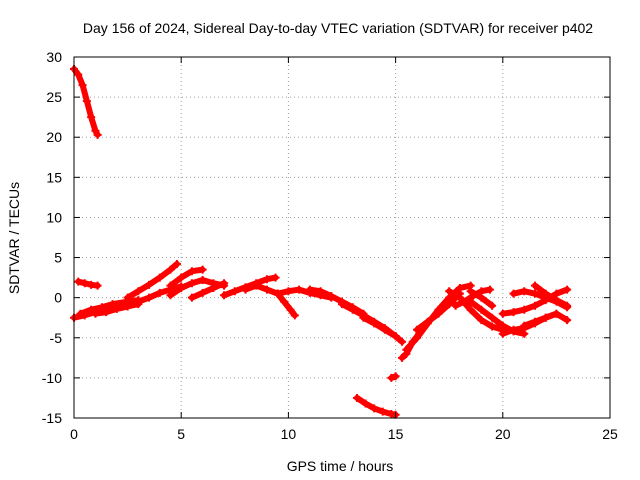  I want to click on x-tick-label: 15, so click(396, 434).